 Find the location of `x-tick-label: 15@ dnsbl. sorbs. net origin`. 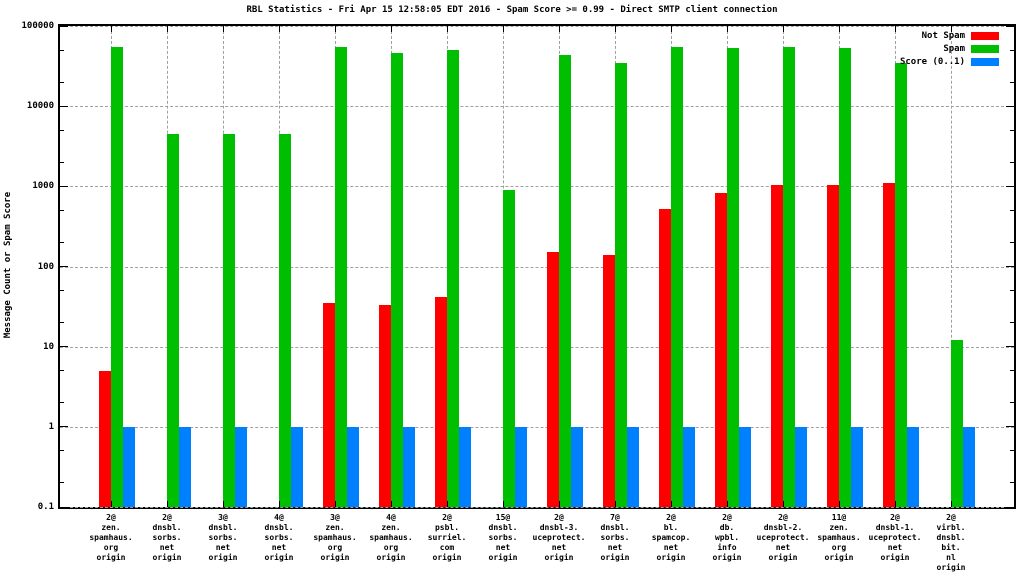

x-tick-label: 15@ dnsbl. sorbs. net origin is located at coordinates (503, 537).